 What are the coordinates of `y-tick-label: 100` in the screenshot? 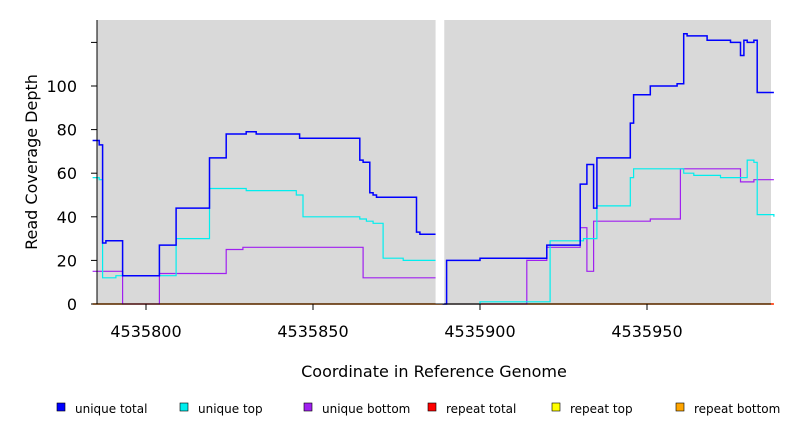 It's located at (61, 86).